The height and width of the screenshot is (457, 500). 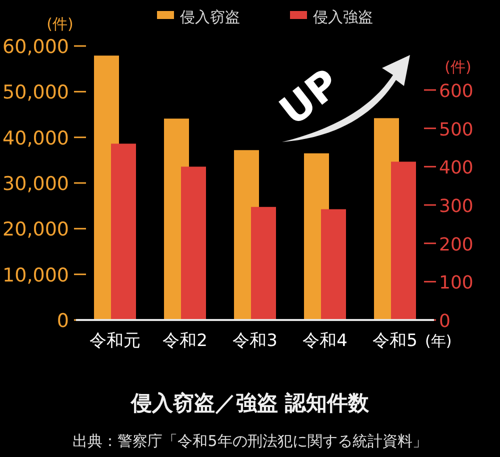 I want to click on source-note: 出典：警察庁「令和5年の刑法犯に関する統計資料」, so click(x=250, y=441).